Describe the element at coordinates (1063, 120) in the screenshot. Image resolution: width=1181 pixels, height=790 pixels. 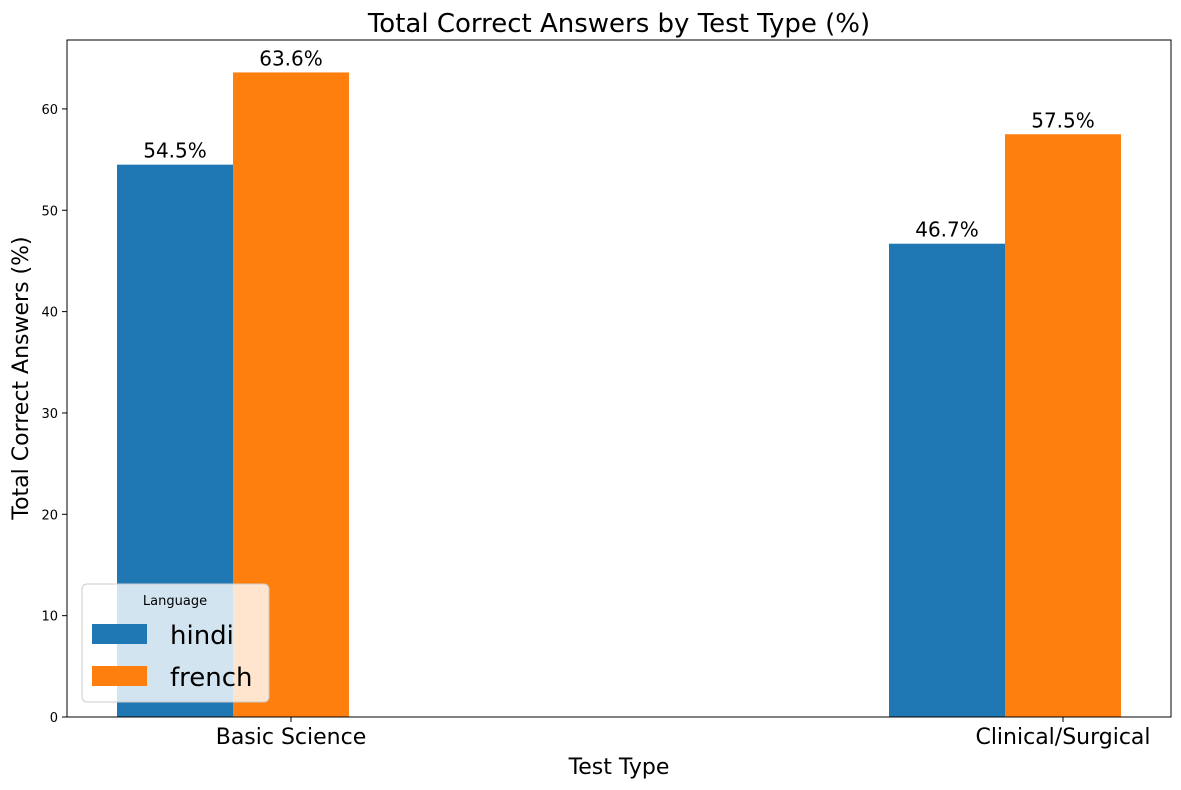
I see `data-label-french-1: 57.5%` at that location.